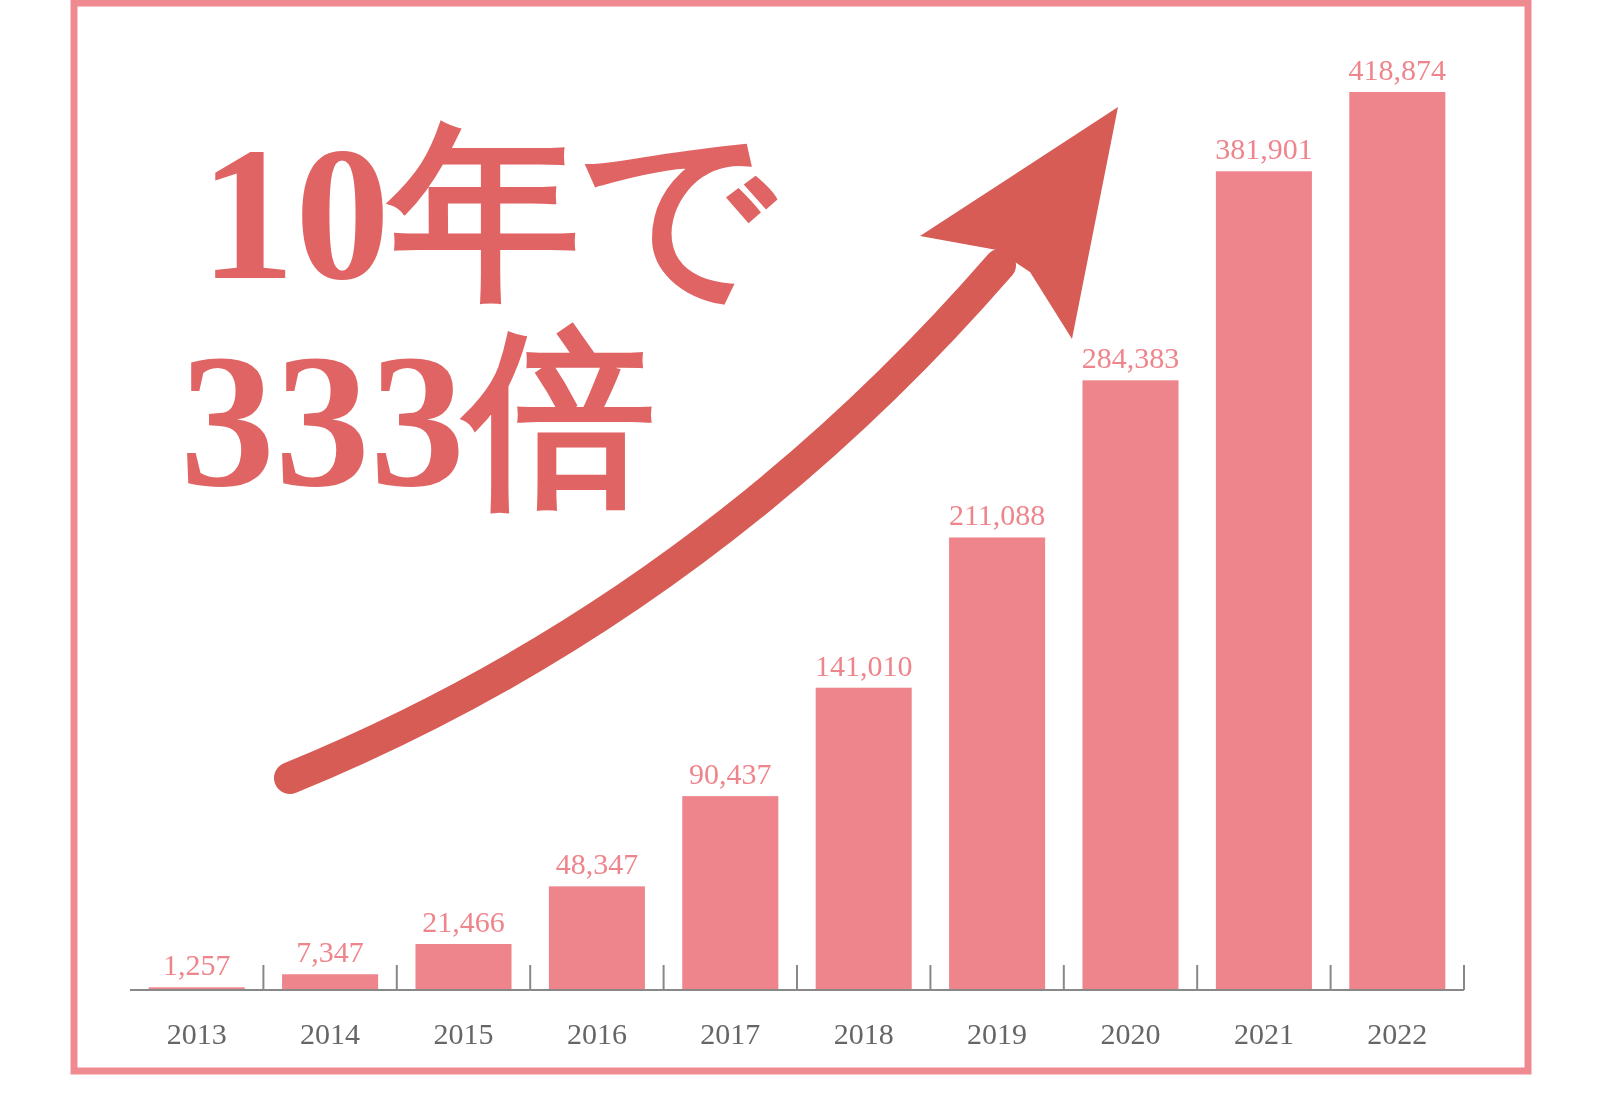 The height and width of the screenshot is (1095, 1600). I want to click on x-tick-label: 2017, so click(730, 1033).